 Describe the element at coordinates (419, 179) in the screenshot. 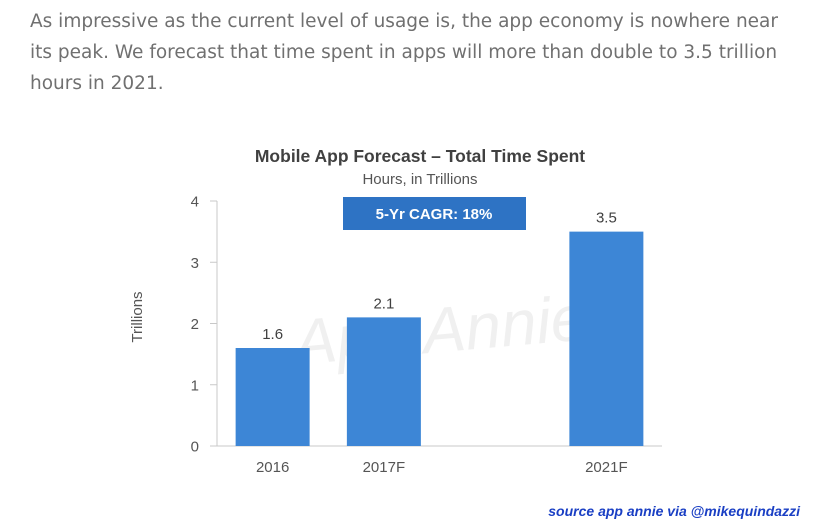

I see `chart-subtitle: Hours, in Trillions` at that location.